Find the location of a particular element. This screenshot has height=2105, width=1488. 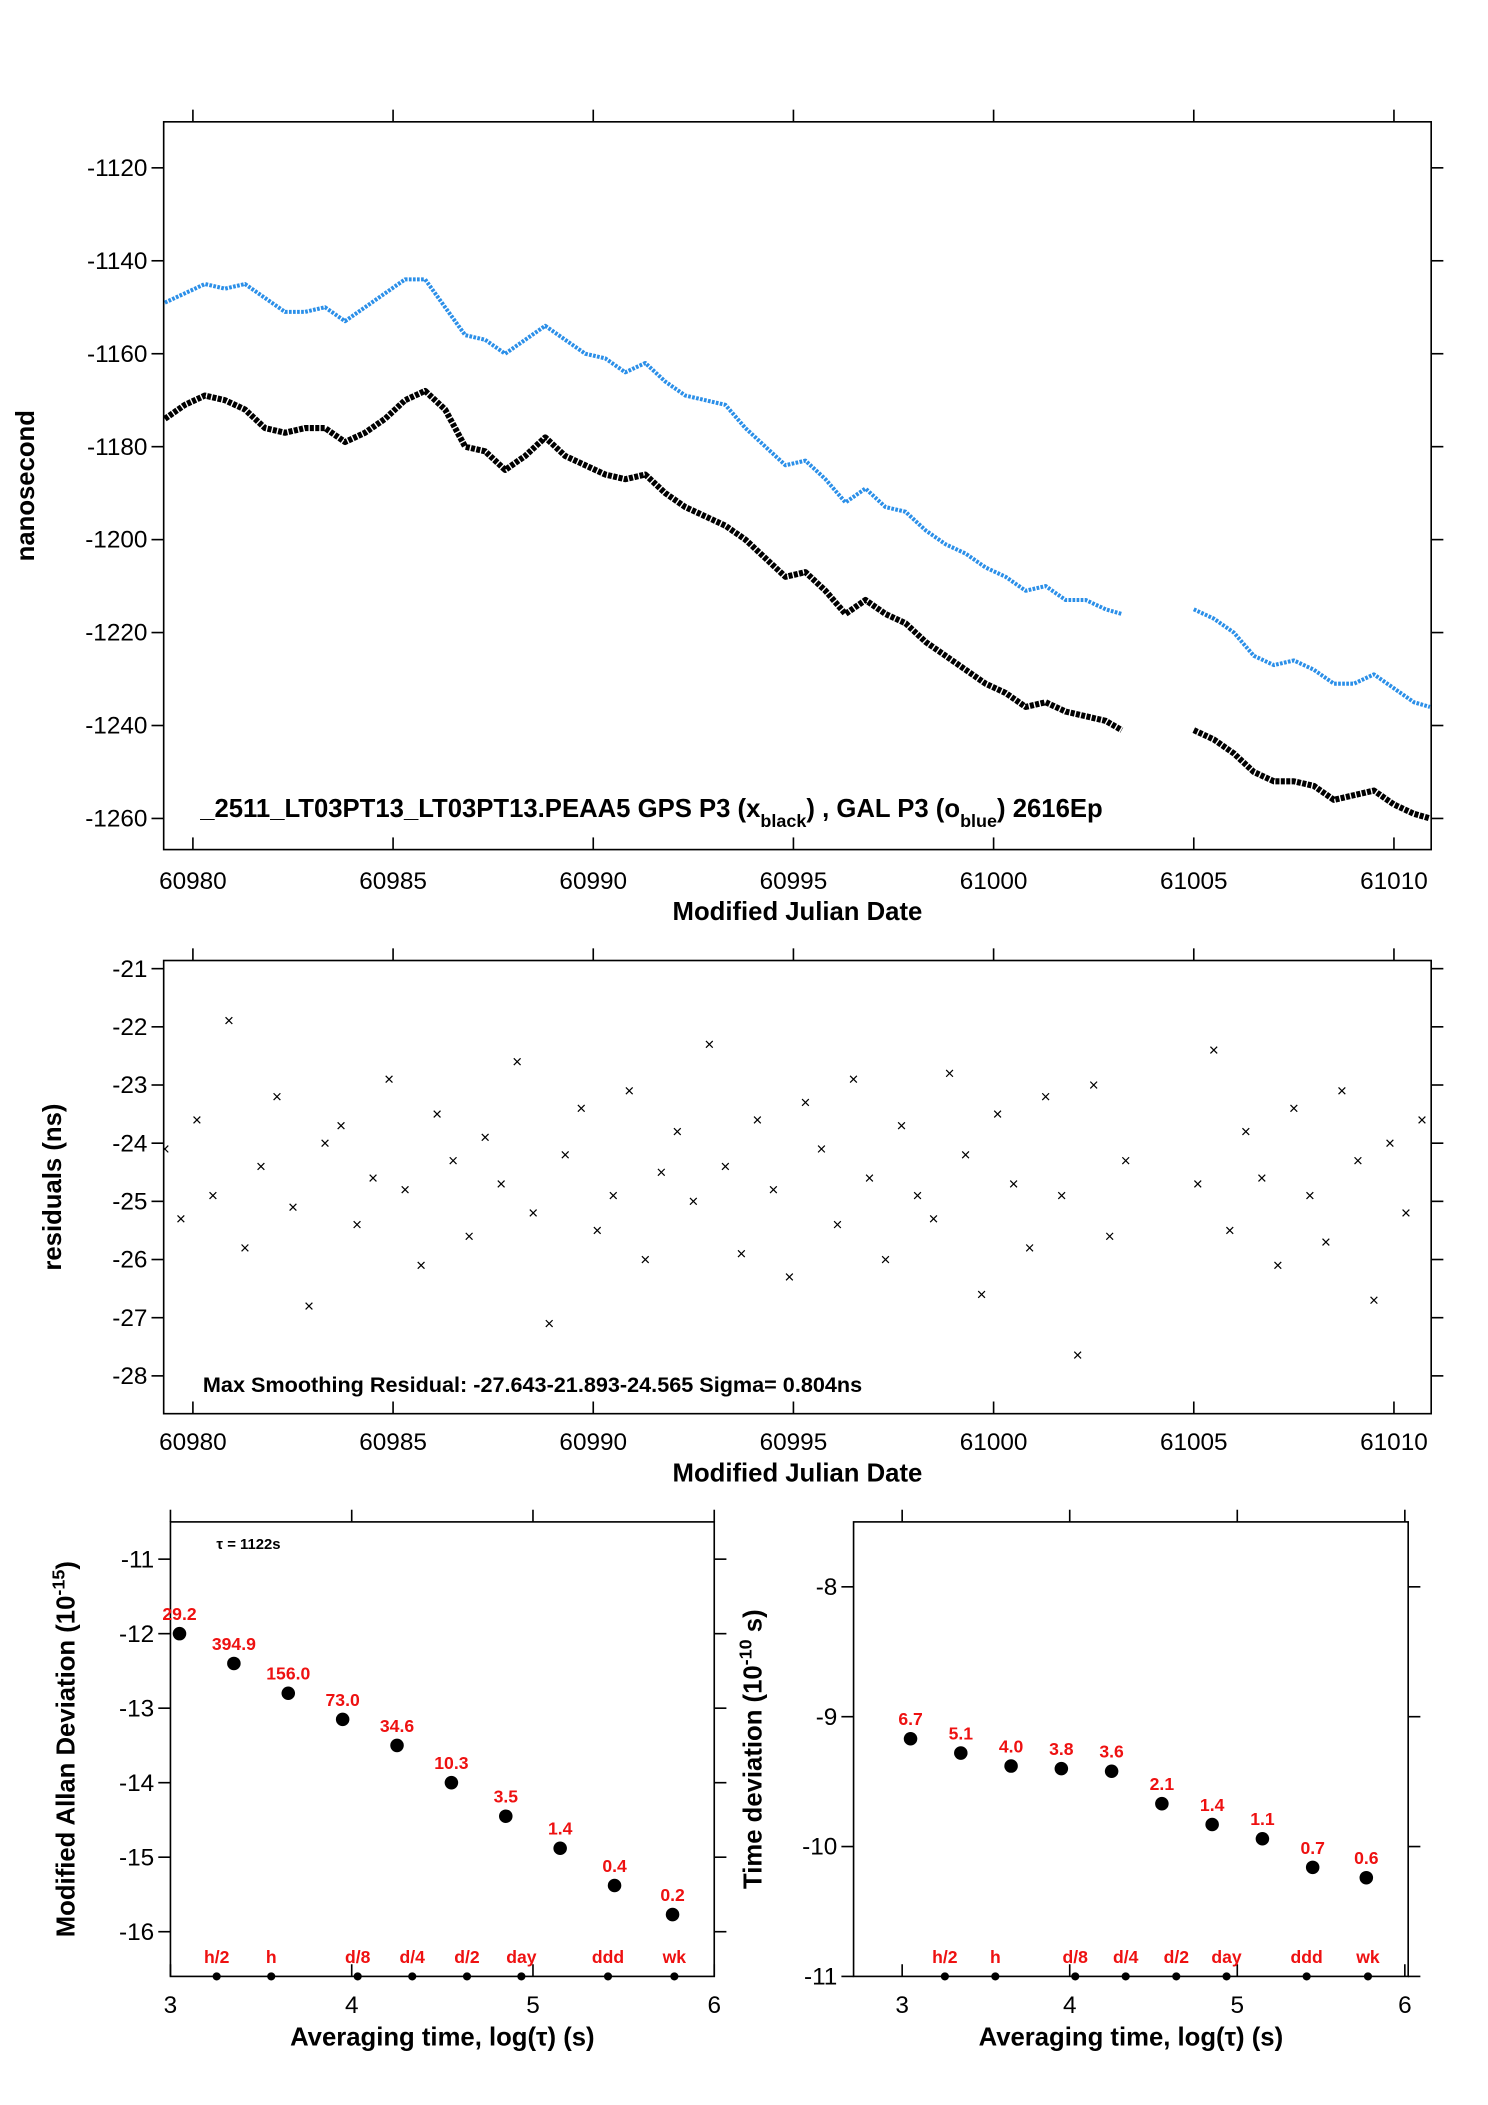

point-label: 1.4 is located at coordinates (1212, 1805).